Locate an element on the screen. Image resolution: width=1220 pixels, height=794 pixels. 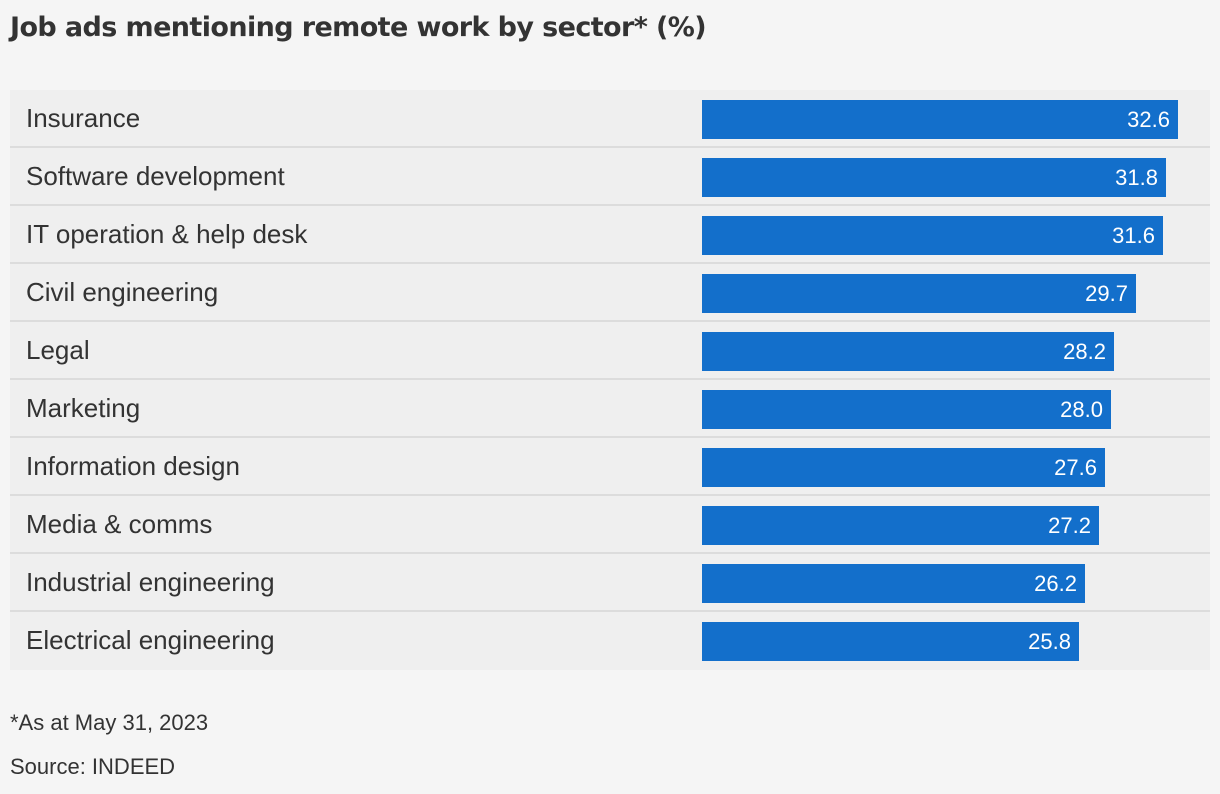
bar-value-label: 31.6 is located at coordinates (1133, 235).